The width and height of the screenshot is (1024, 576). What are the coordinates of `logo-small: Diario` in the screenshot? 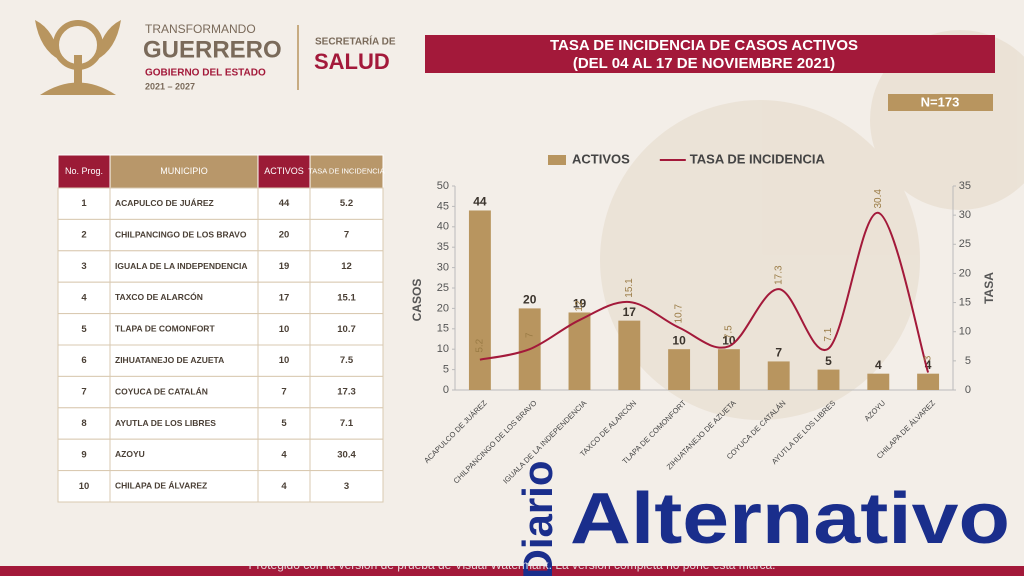 It's located at (537, 518).